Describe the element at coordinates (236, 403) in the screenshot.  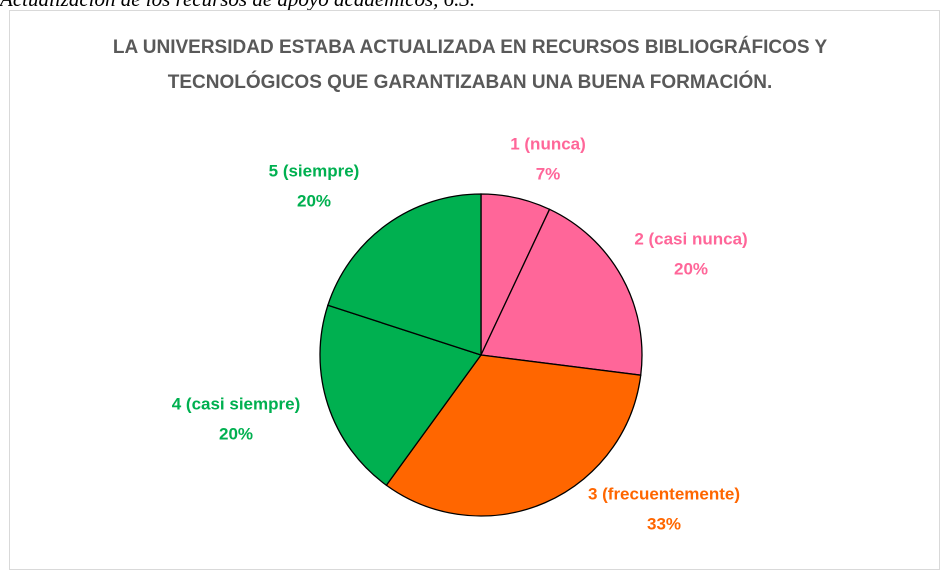
I see `slice-label: 4 (casi siempre)` at that location.